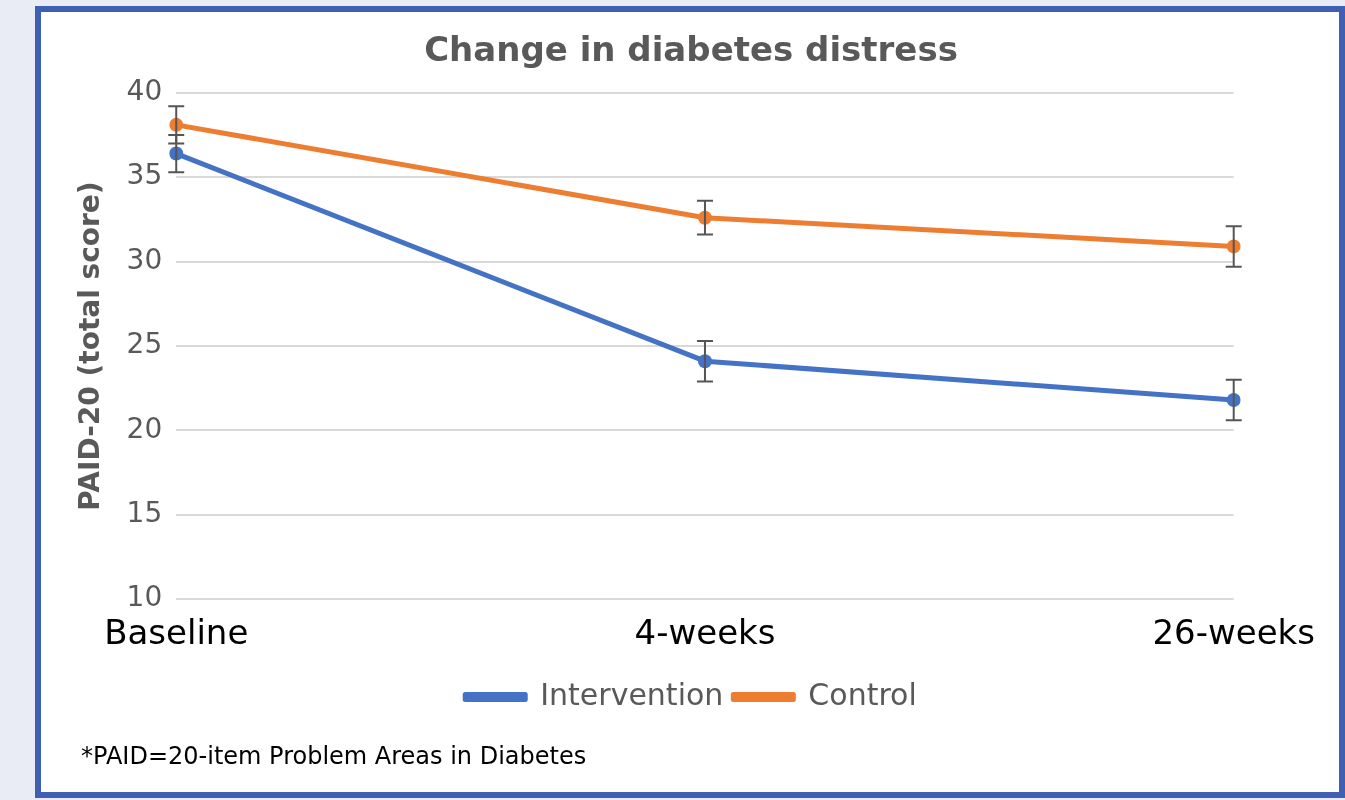 This screenshot has width=1345, height=800. I want to click on x-tick-label: Baseline, so click(176, 632).